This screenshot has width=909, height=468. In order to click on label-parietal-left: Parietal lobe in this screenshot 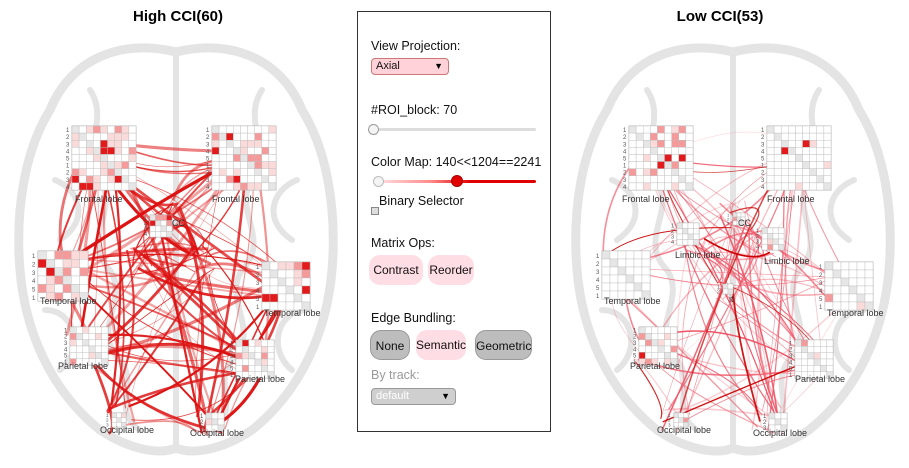, I will do `click(655, 366)`.